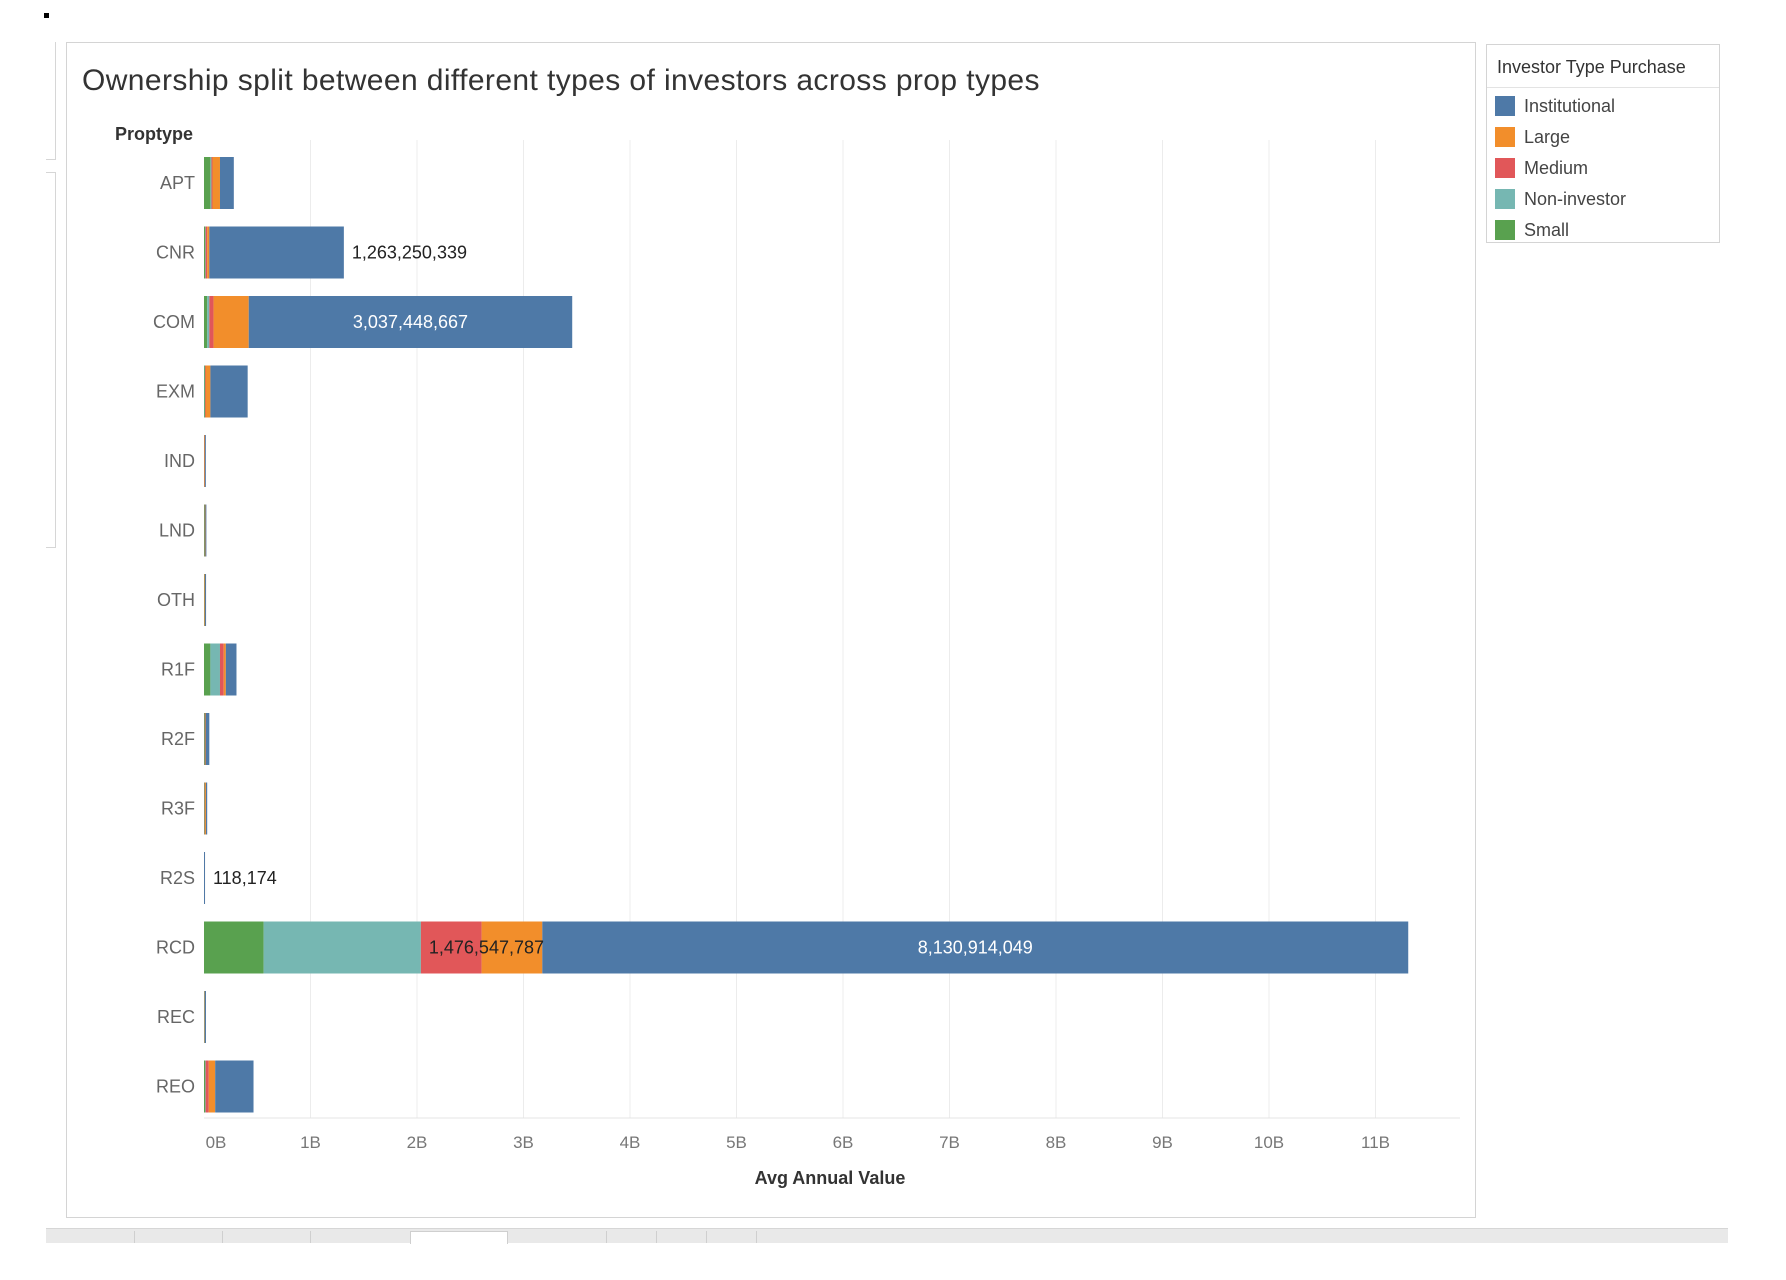 The width and height of the screenshot is (1786, 1280). What do you see at coordinates (310, 1142) in the screenshot?
I see `x-tick-label: 1B` at bounding box center [310, 1142].